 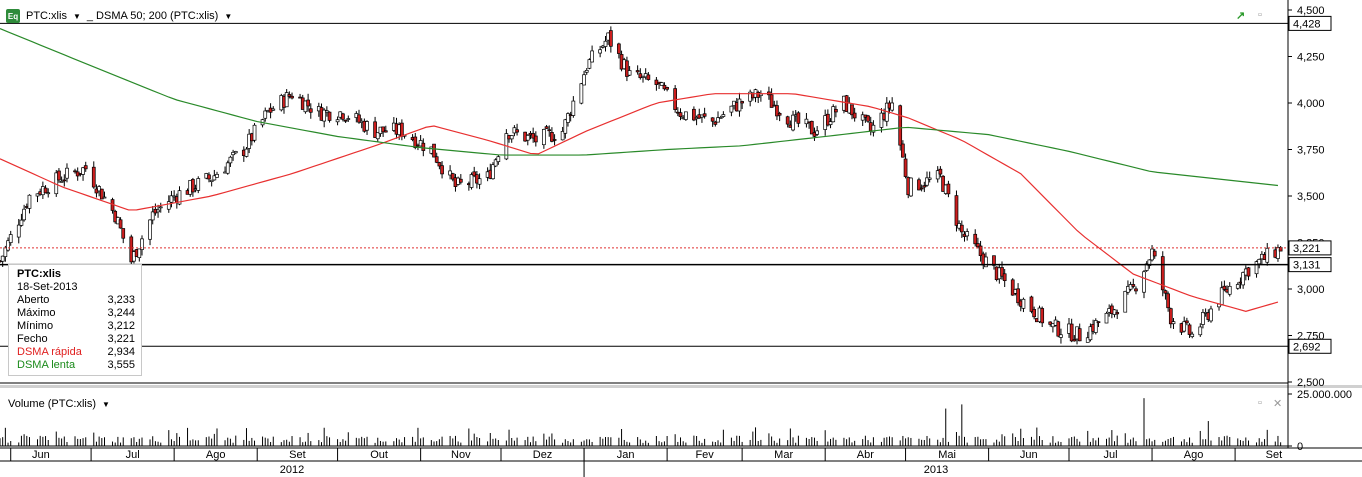 I want to click on legend-value: 3,212, so click(x=121, y=326).